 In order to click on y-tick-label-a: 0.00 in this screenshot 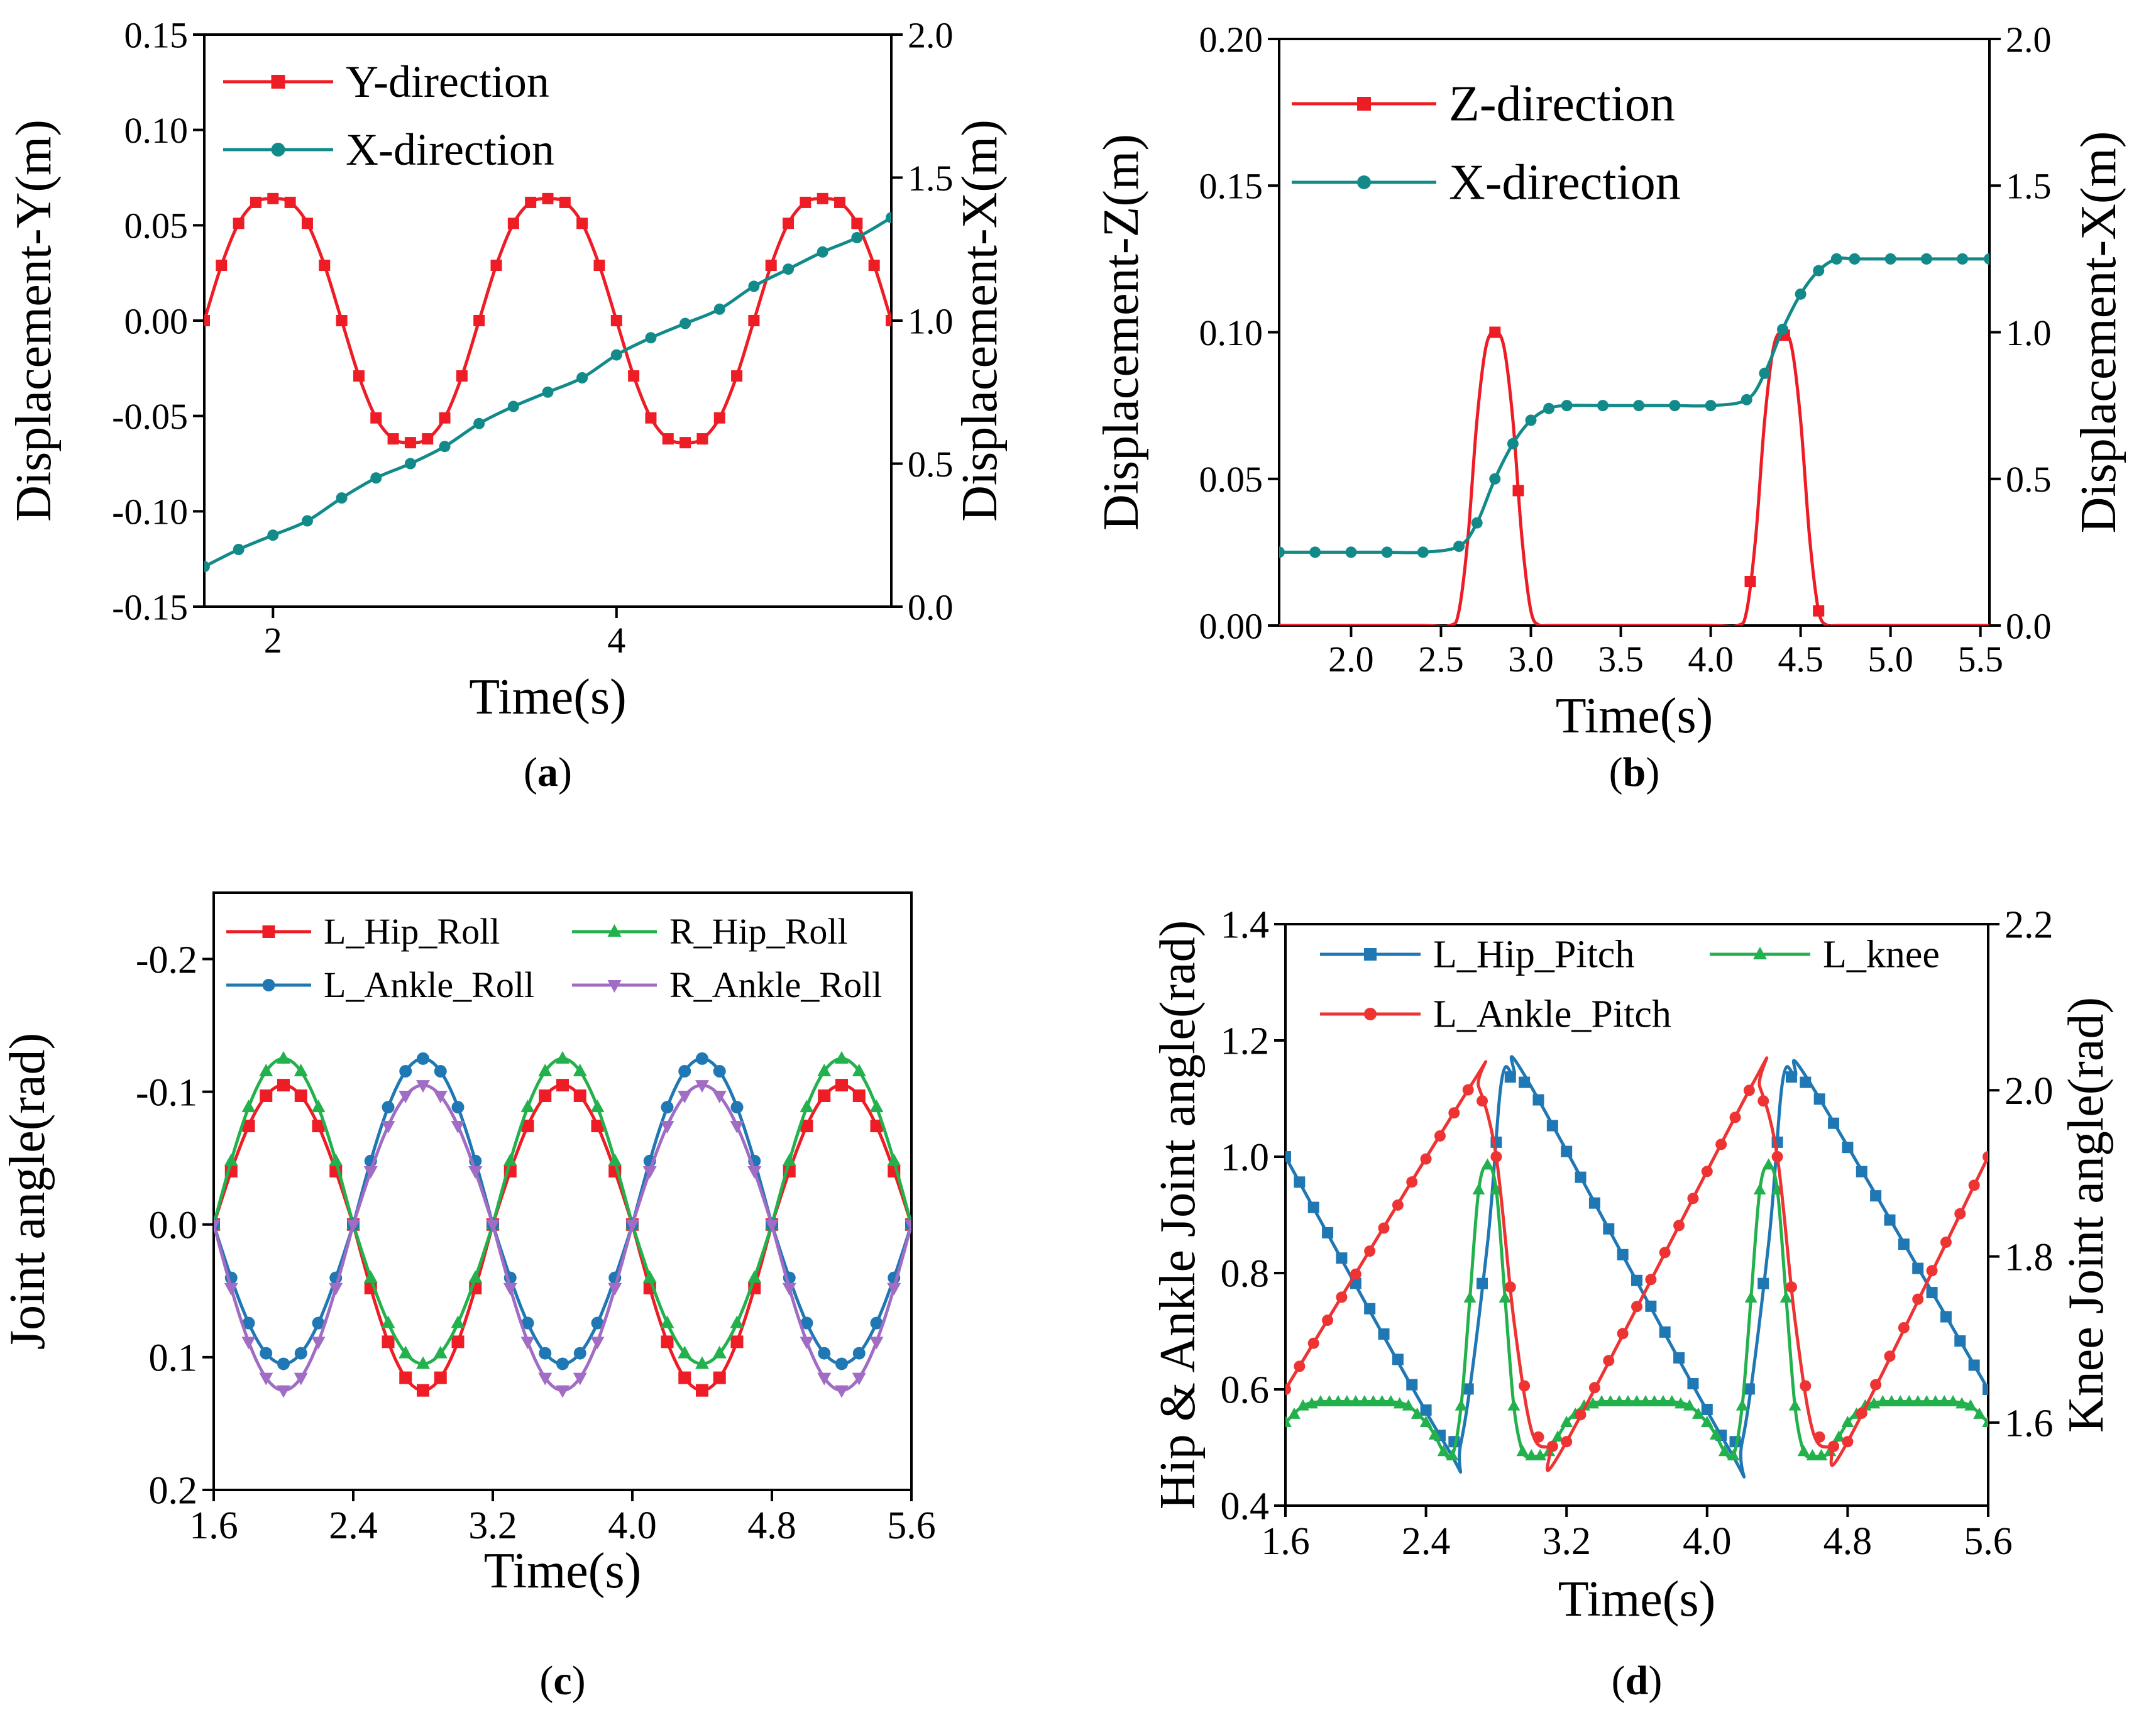, I will do `click(156, 321)`.